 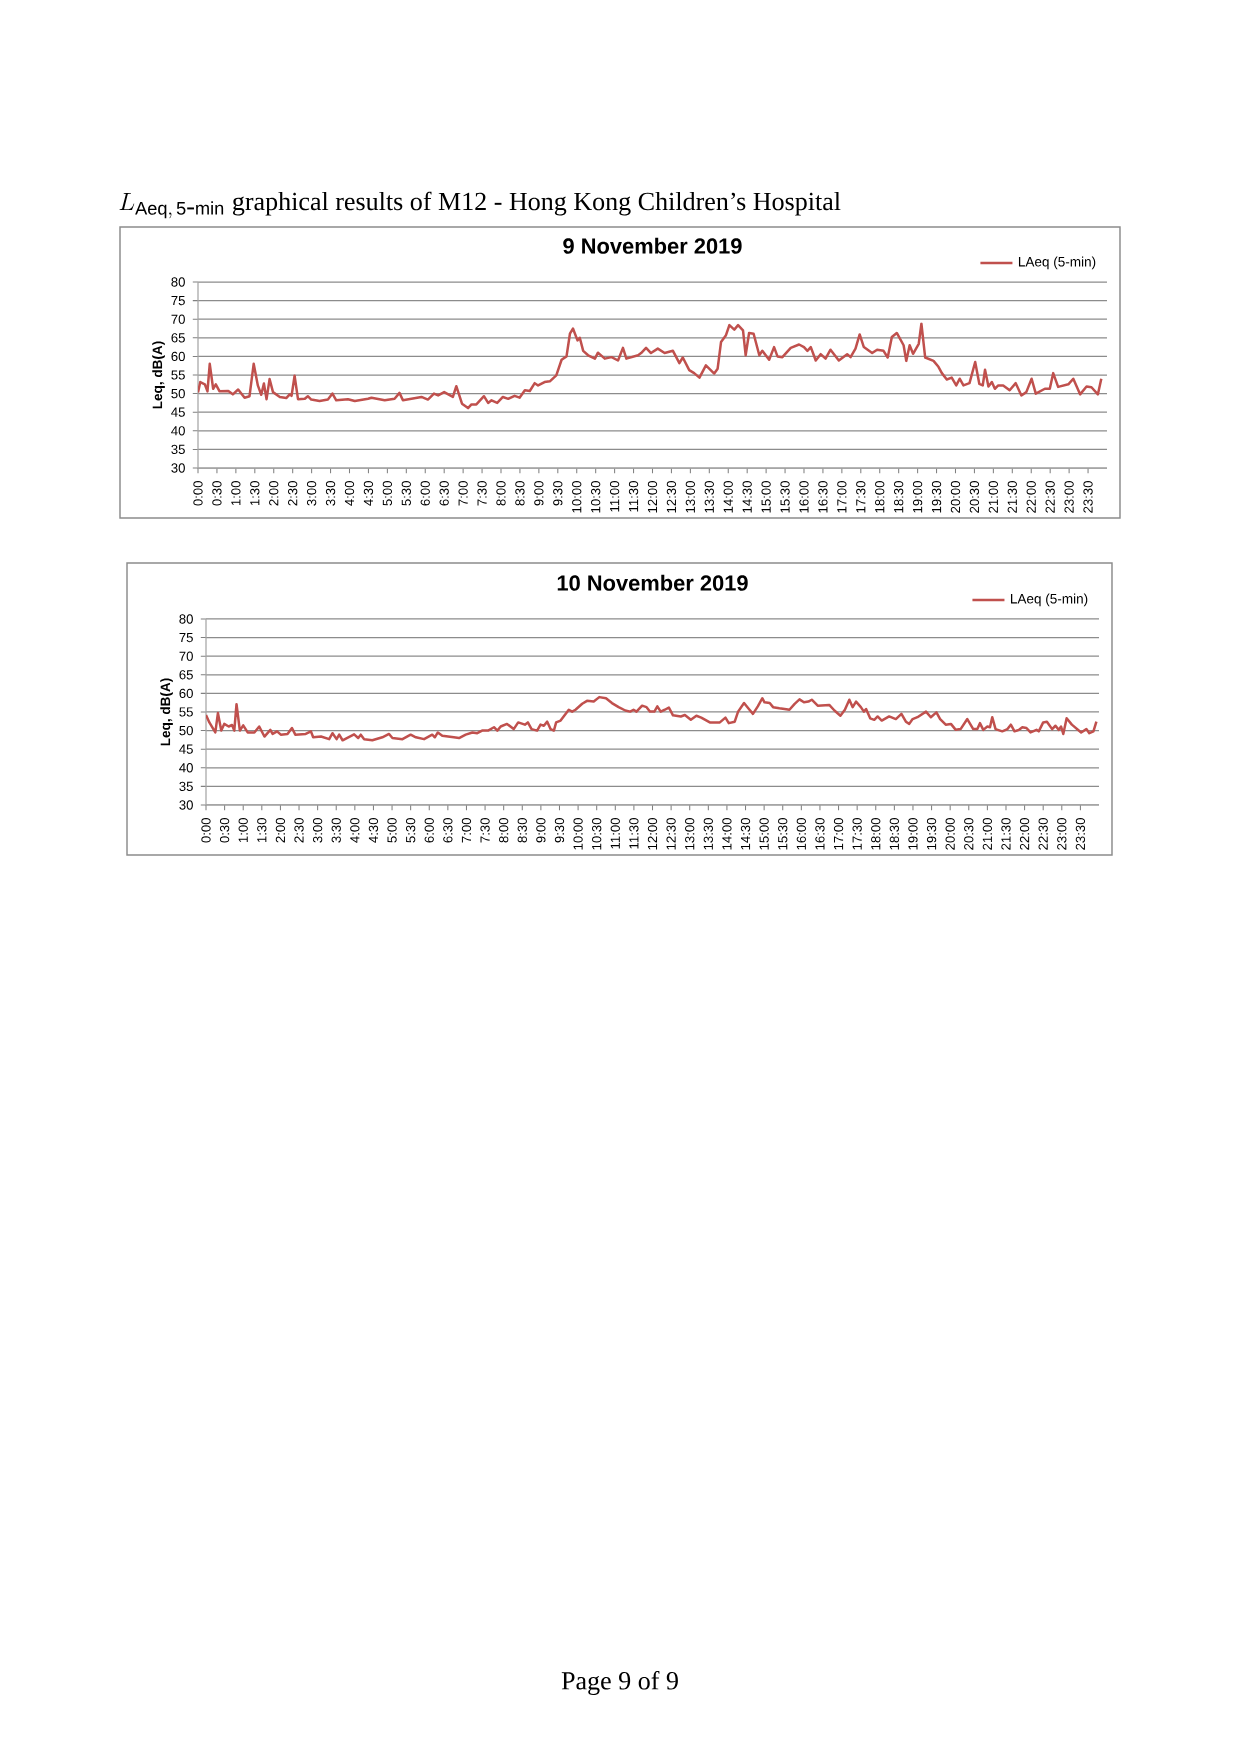 I want to click on x-tick-label: 20:30, so click(x=974, y=497).